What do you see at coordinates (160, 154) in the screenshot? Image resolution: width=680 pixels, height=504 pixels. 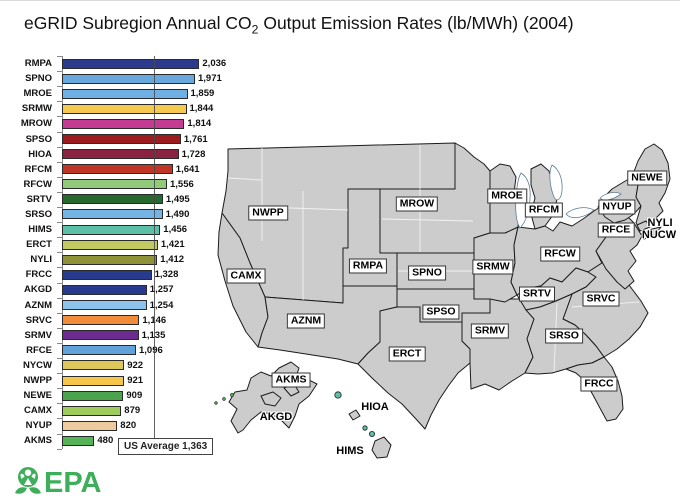 I see `bar-row-HIOA: HIOA 1,728` at bounding box center [160, 154].